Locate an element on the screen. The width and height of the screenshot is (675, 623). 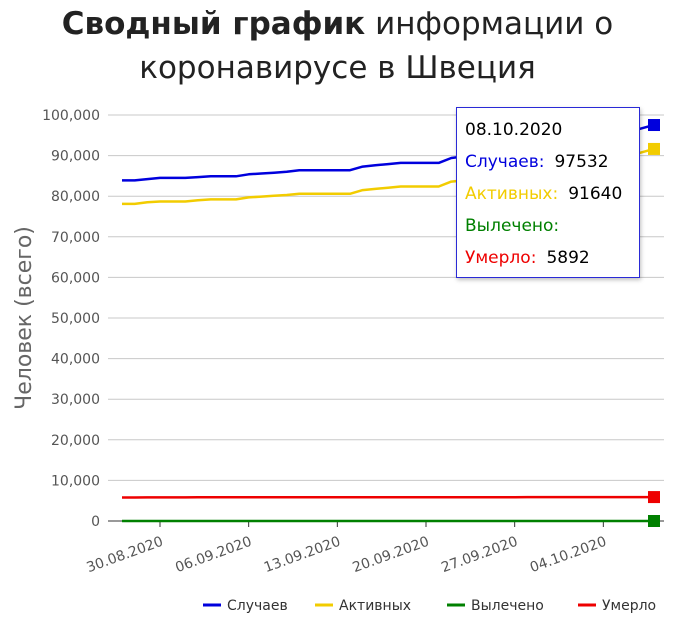
tooltip-cases-value: 97532 is located at coordinates (581, 162).